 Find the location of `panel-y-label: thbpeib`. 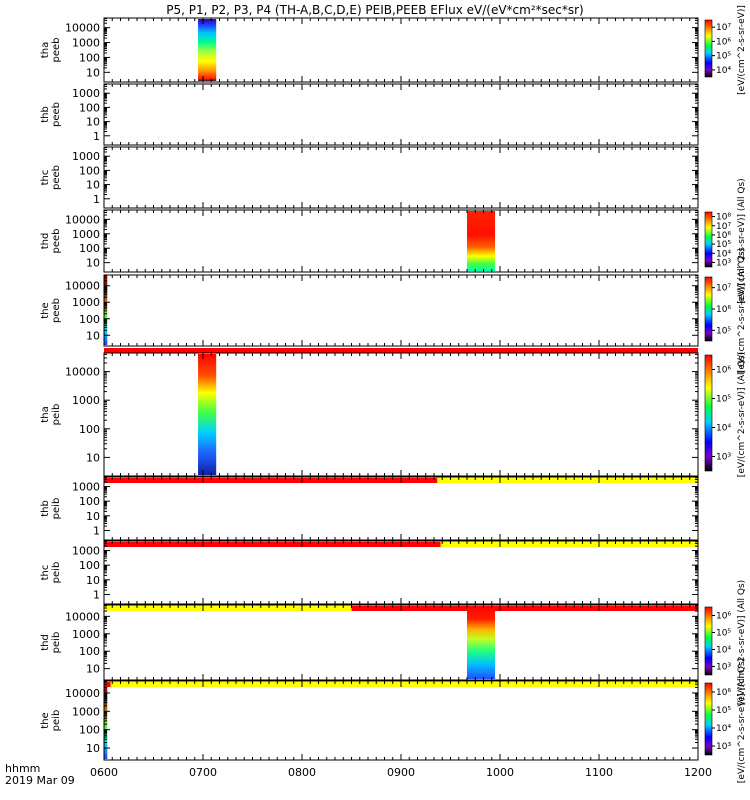

panel-y-label: thbpeib is located at coordinates (51, 509).